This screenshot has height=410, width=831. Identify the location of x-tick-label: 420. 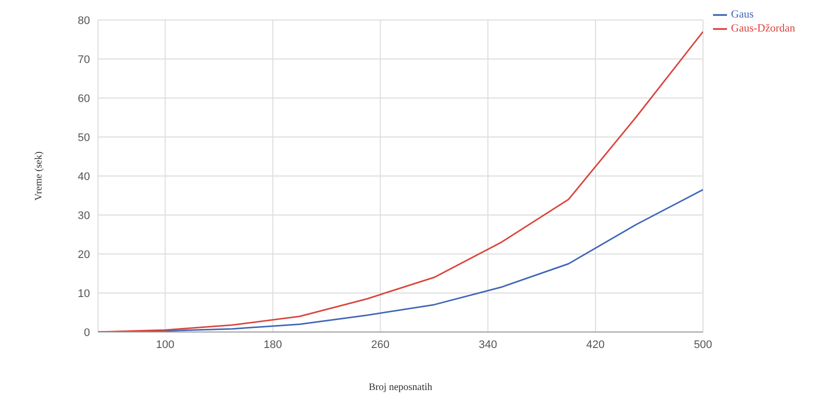
(595, 344).